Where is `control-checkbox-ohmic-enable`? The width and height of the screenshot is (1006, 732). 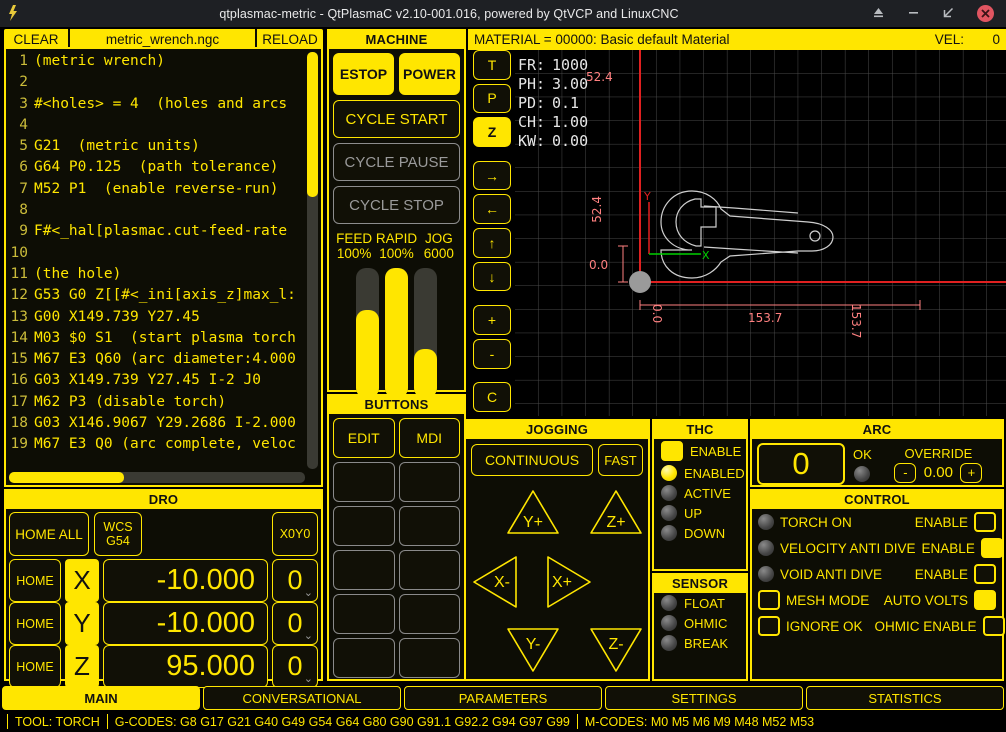 control-checkbox-ohmic-enable is located at coordinates (993, 626).